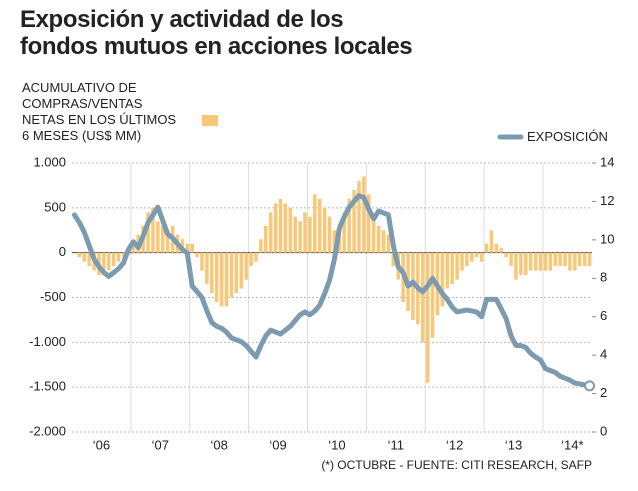 This screenshot has width=638, height=491. I want to click on x-tick-label: ‘12, so click(454, 444).